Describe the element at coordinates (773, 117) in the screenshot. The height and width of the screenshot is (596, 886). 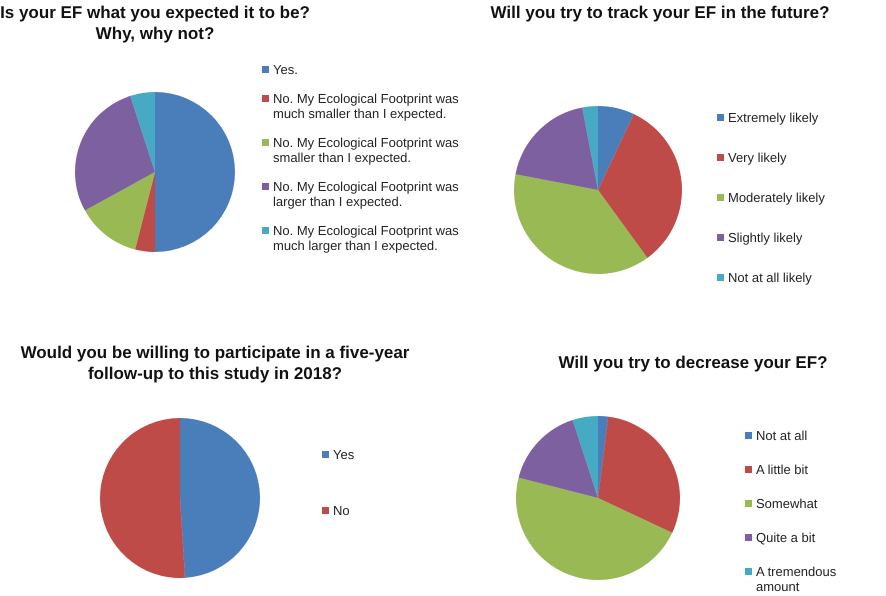
I see `legend-label: Extremely likely` at that location.